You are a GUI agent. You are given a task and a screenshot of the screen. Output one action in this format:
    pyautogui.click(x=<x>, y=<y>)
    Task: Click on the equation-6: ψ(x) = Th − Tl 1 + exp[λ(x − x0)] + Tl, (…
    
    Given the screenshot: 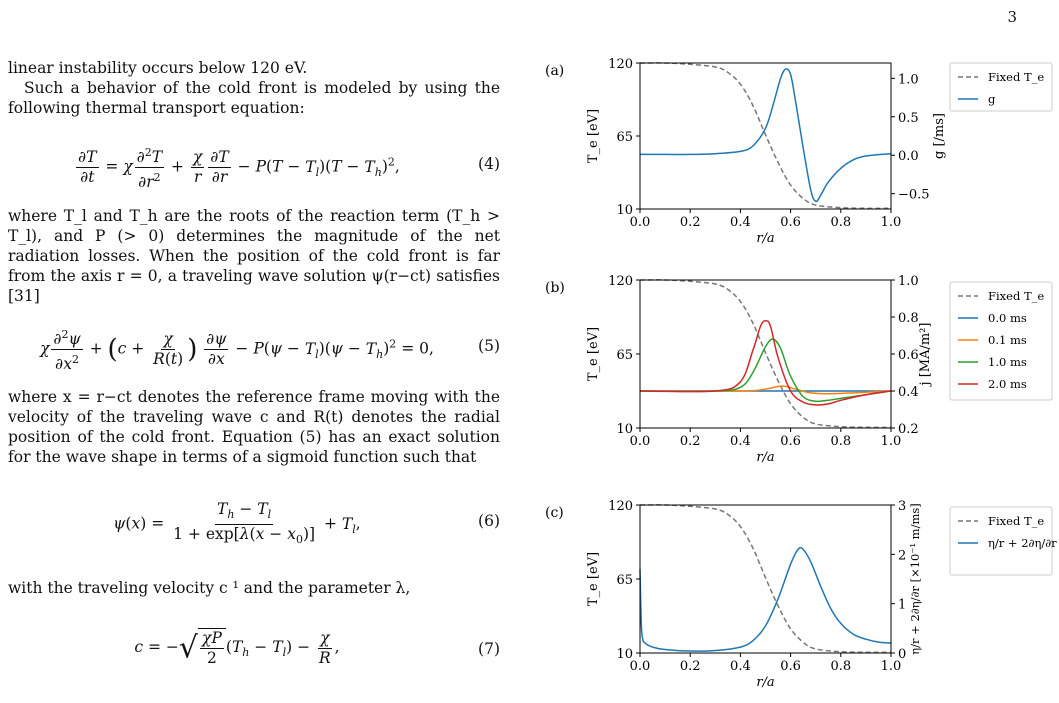 What is the action you would take?
    pyautogui.click(x=306, y=523)
    